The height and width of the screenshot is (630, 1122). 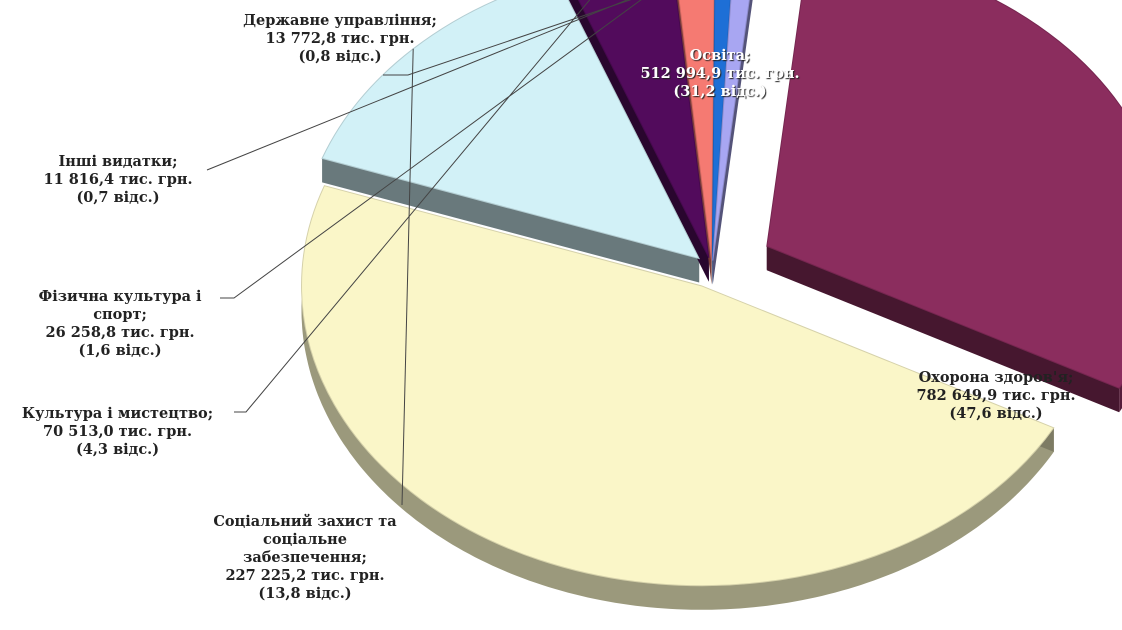 I want to click on leader-line-sotsialnyi-zakhyst, so click(x=407, y=277).